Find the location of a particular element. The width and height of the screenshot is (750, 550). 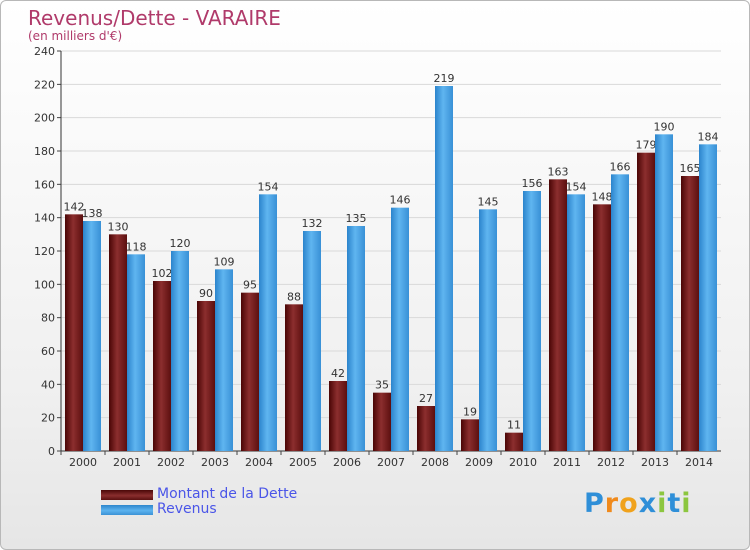

data-label-dette: 88 is located at coordinates (294, 296).